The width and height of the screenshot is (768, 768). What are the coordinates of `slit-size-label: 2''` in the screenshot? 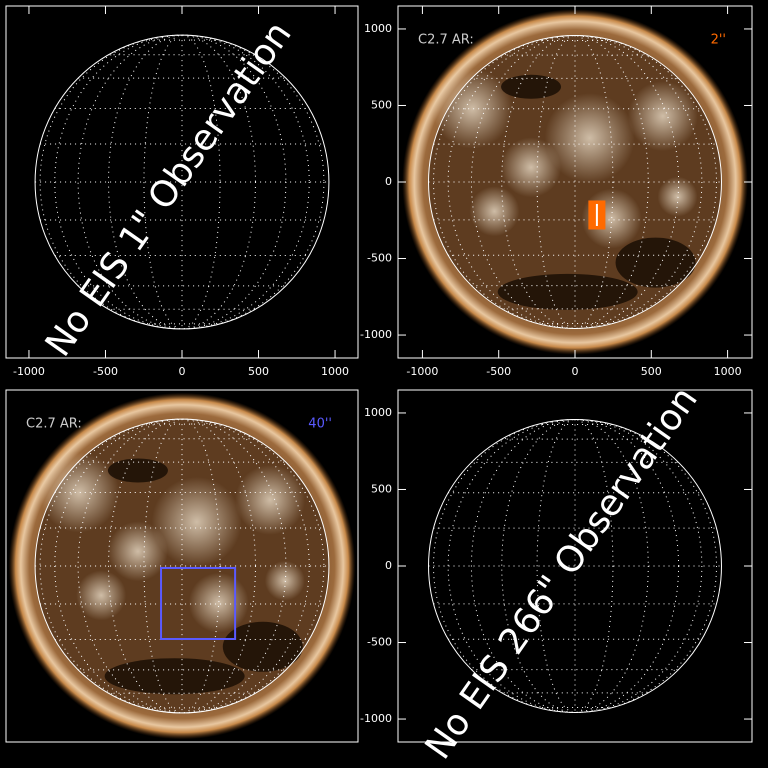 It's located at (718, 40).